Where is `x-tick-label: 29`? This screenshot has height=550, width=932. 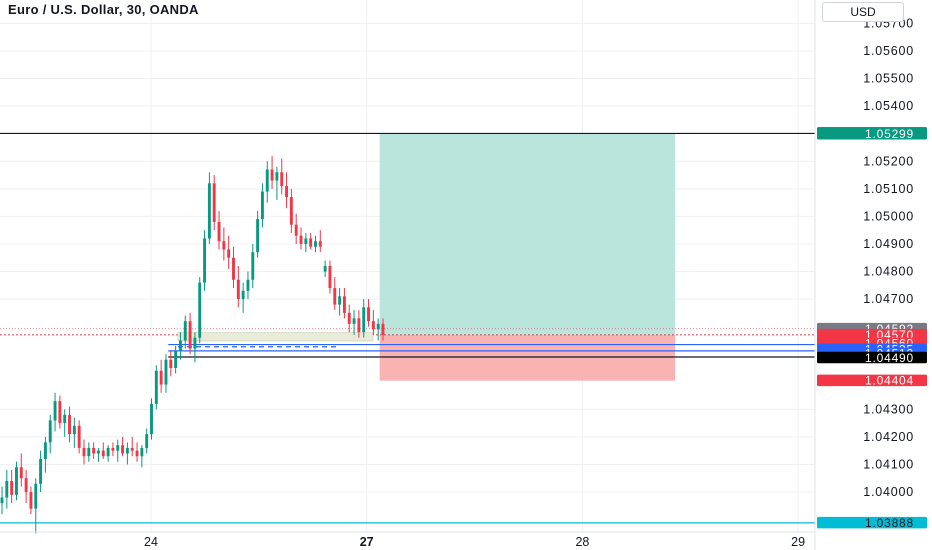 x-tick-label: 29 is located at coordinates (798, 542).